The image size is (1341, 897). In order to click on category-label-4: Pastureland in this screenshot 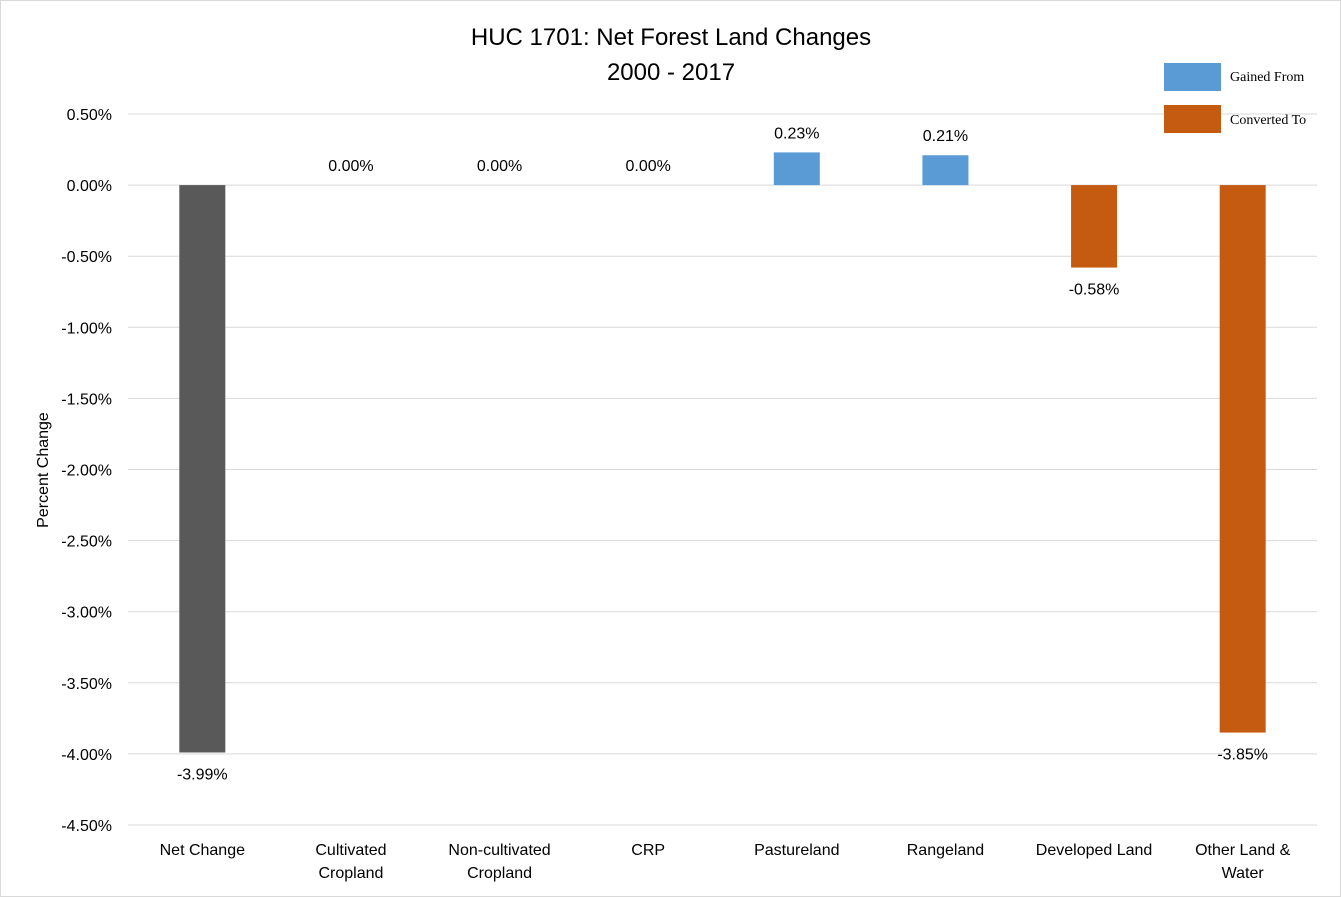, I will do `click(796, 850)`.